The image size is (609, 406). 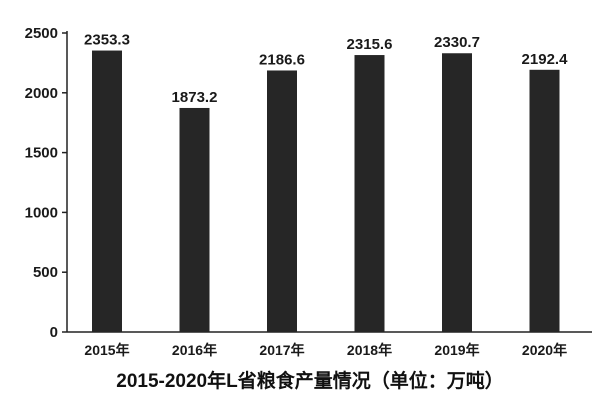 I want to click on data-label: 2315.6, so click(x=370, y=44).